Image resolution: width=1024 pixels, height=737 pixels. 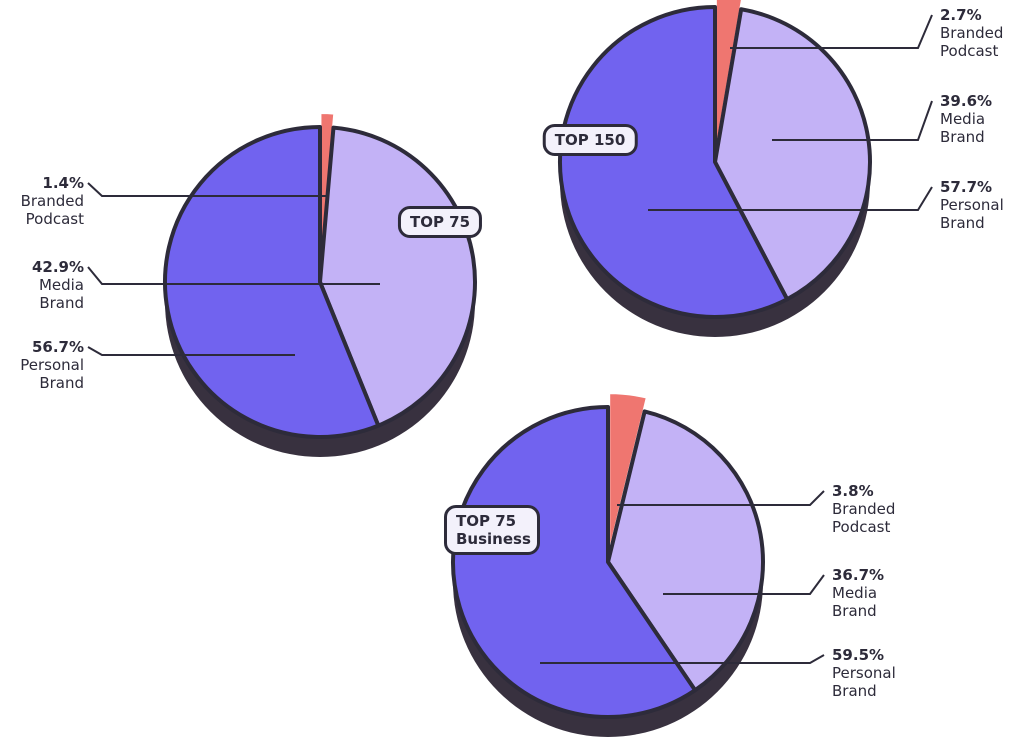 What do you see at coordinates (961, 15) in the screenshot?
I see `value-label: 2.7%` at bounding box center [961, 15].